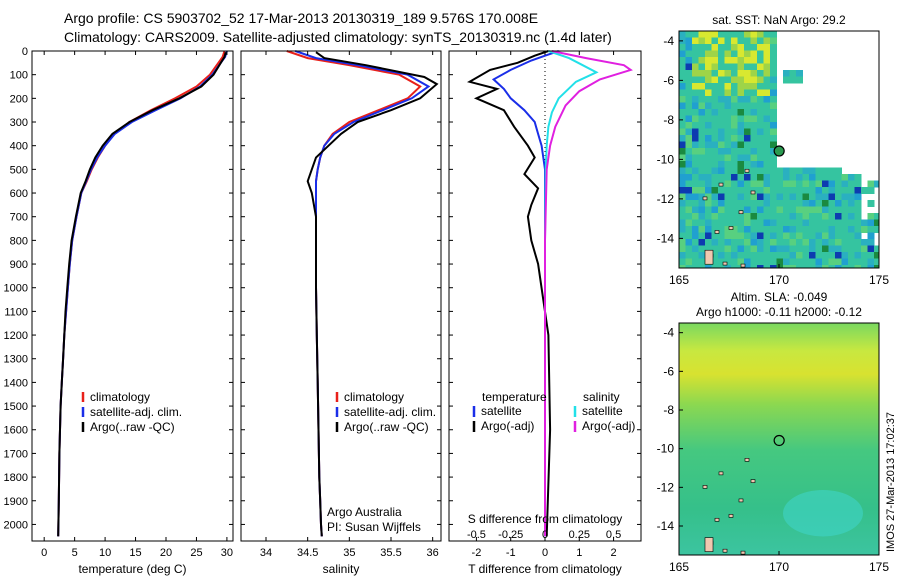 This screenshot has height=580, width=900. What do you see at coordinates (16, 289) in the screenshot?
I see `y-tick-label: 1000` at bounding box center [16, 289].